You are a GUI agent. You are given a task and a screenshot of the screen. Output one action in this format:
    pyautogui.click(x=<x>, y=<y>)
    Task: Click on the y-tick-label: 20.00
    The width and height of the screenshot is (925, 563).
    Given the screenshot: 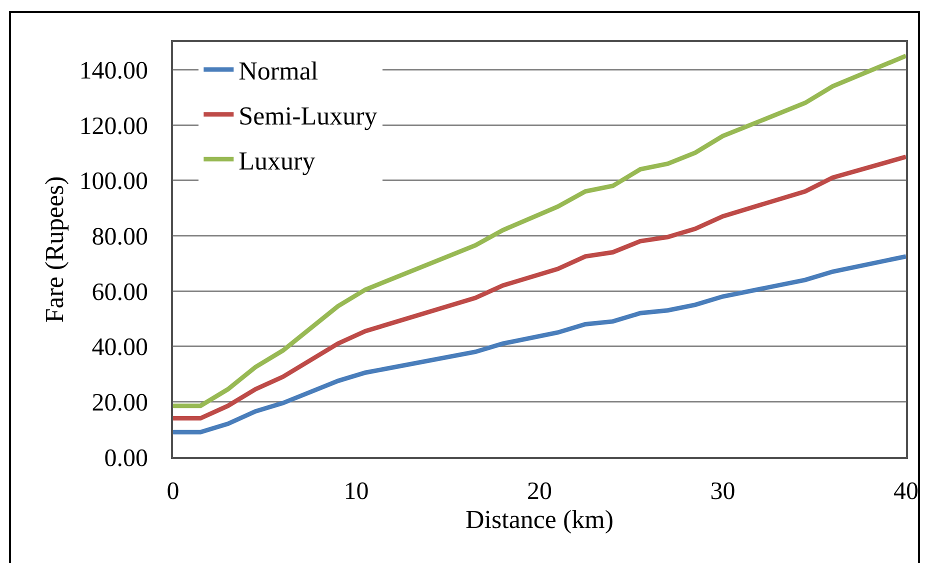 What is the action you would take?
    pyautogui.click(x=120, y=402)
    